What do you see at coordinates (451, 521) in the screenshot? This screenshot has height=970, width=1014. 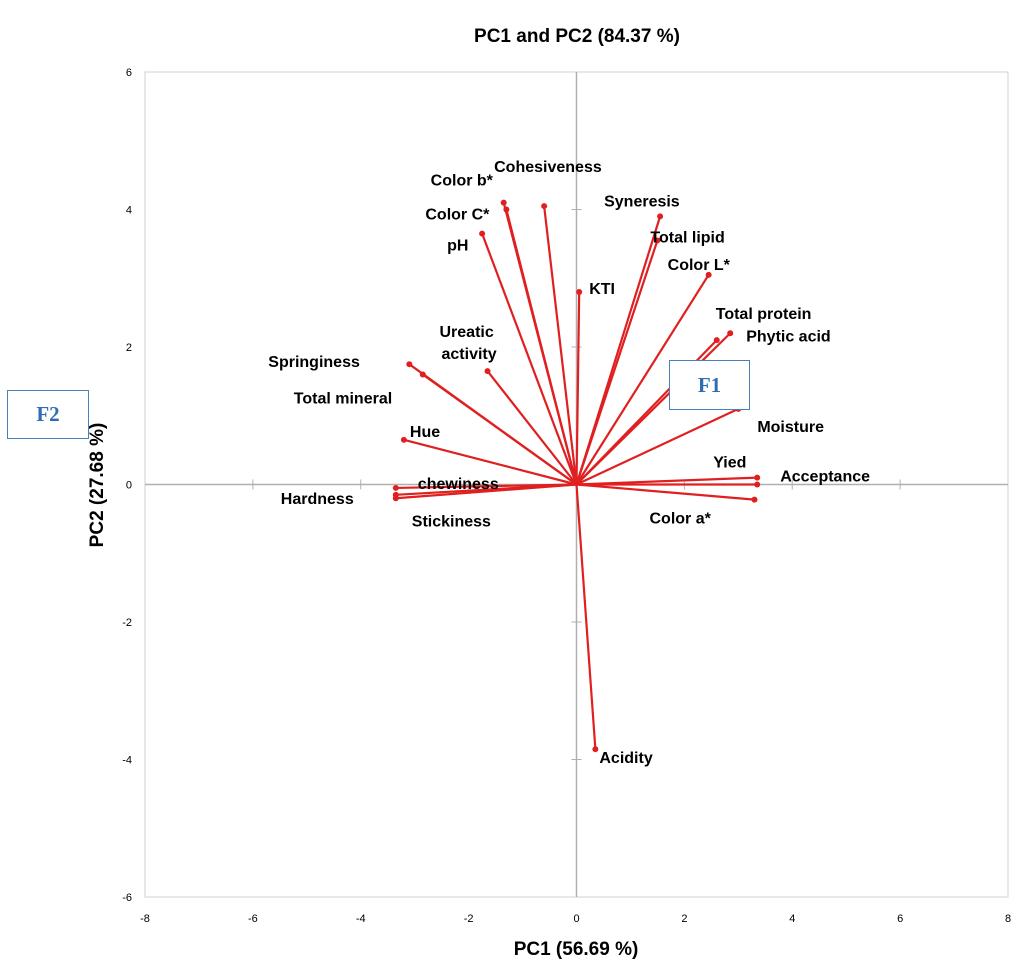 I see `vector-label-stickiness: Stickiness` at bounding box center [451, 521].